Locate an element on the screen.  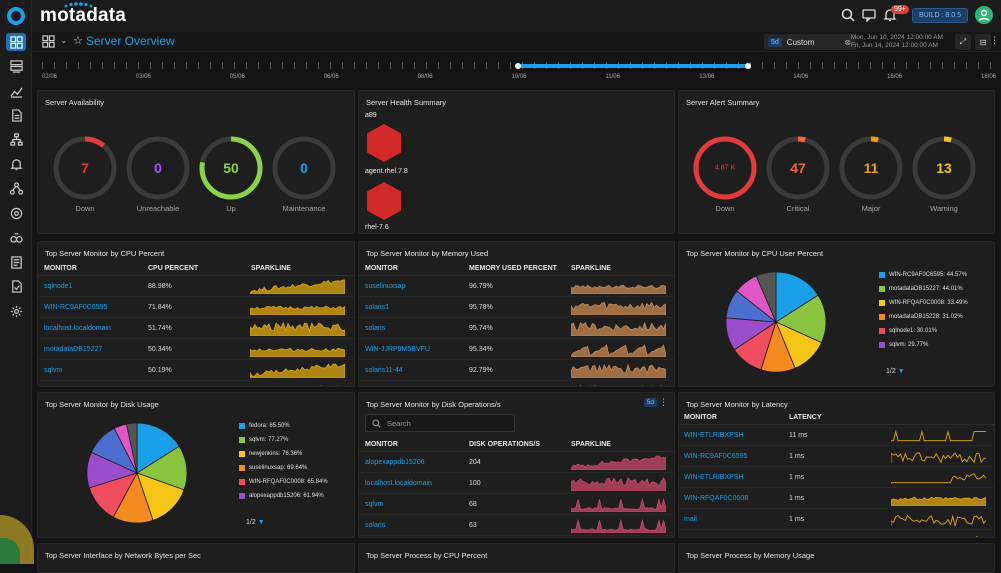
logs-icon is located at coordinates (16, 262).